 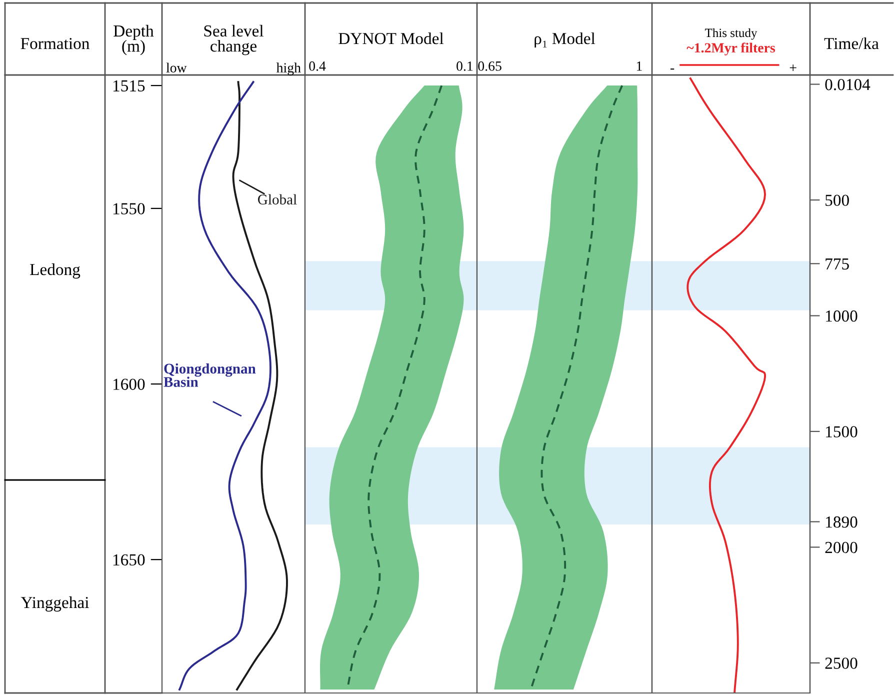 What do you see at coordinates (129, 560) in the screenshot?
I see `y-tick-label: 1650` at bounding box center [129, 560].